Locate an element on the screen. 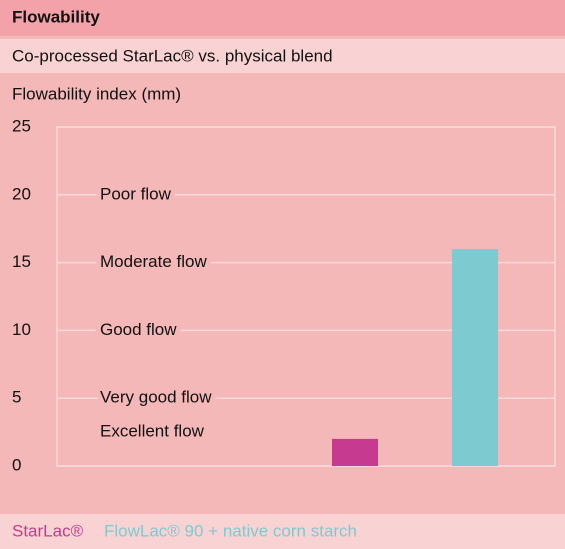 The height and width of the screenshot is (549, 565). y-tick-label: 25 is located at coordinates (21, 125).